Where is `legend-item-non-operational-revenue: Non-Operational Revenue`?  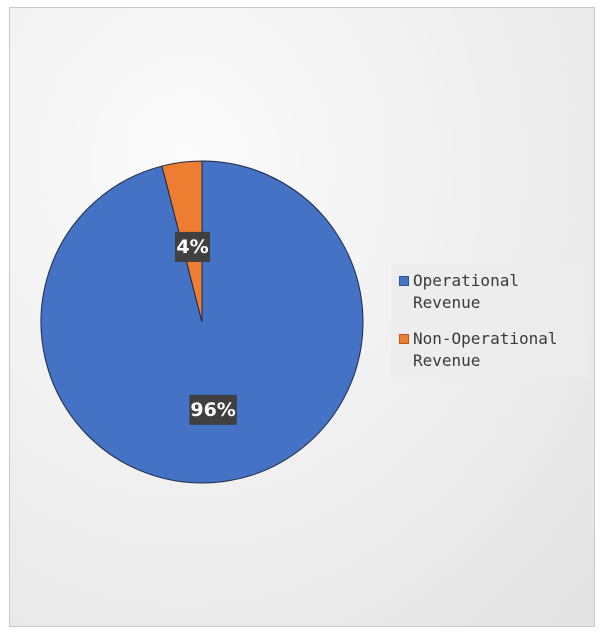 legend-item-non-operational-revenue: Non-Operational Revenue is located at coordinates (491, 350).